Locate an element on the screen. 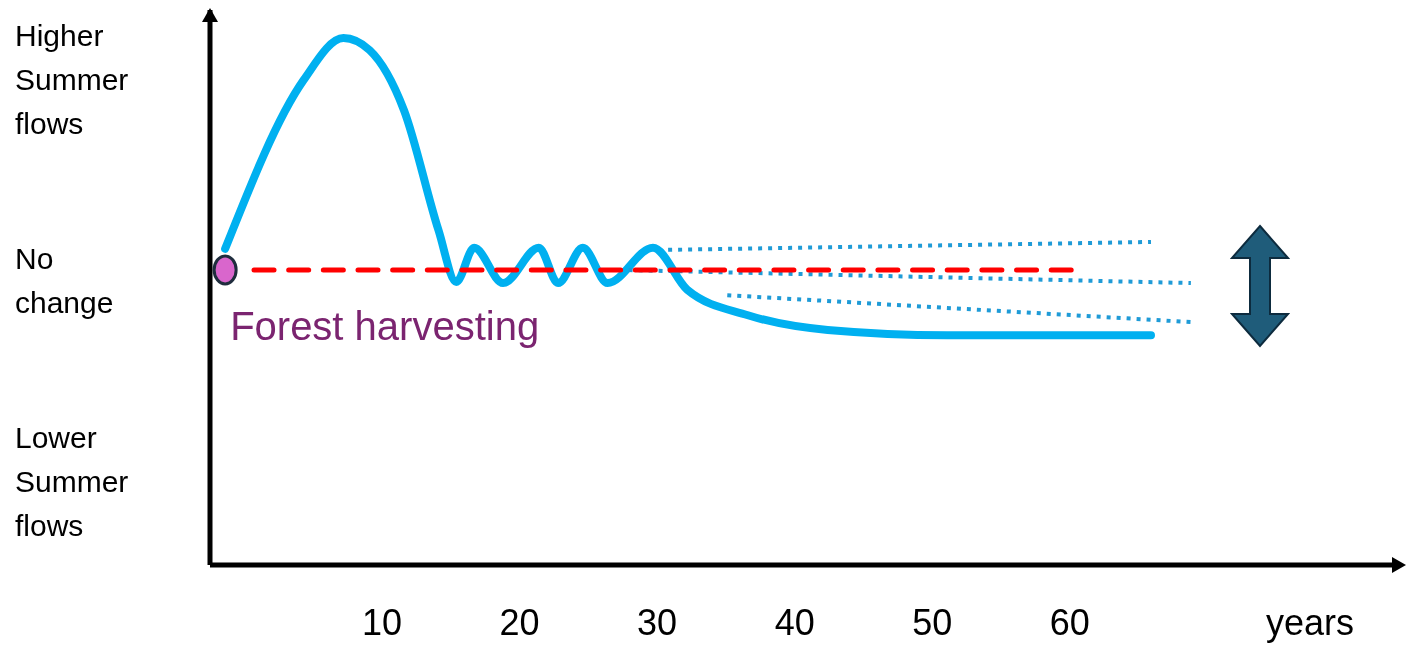 The height and width of the screenshot is (651, 1414). x-tick-label: 30 is located at coordinates (657, 622).